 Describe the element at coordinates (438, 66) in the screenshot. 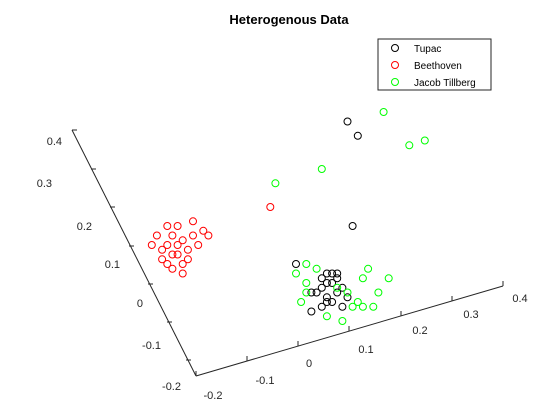

I see `legend-label: Beethoven` at that location.